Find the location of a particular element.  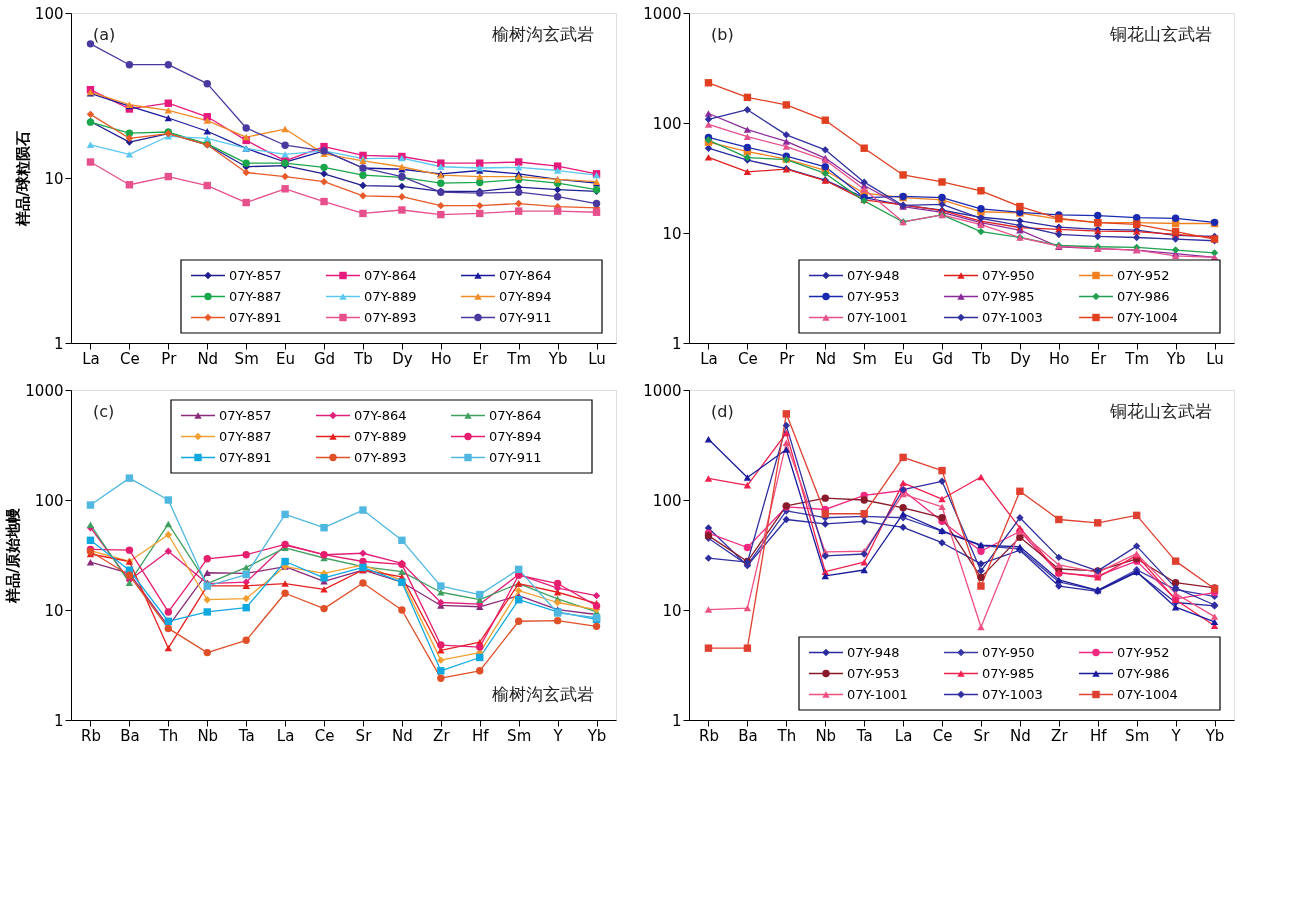

legend-label: 07Y-887 is located at coordinates (245, 436).